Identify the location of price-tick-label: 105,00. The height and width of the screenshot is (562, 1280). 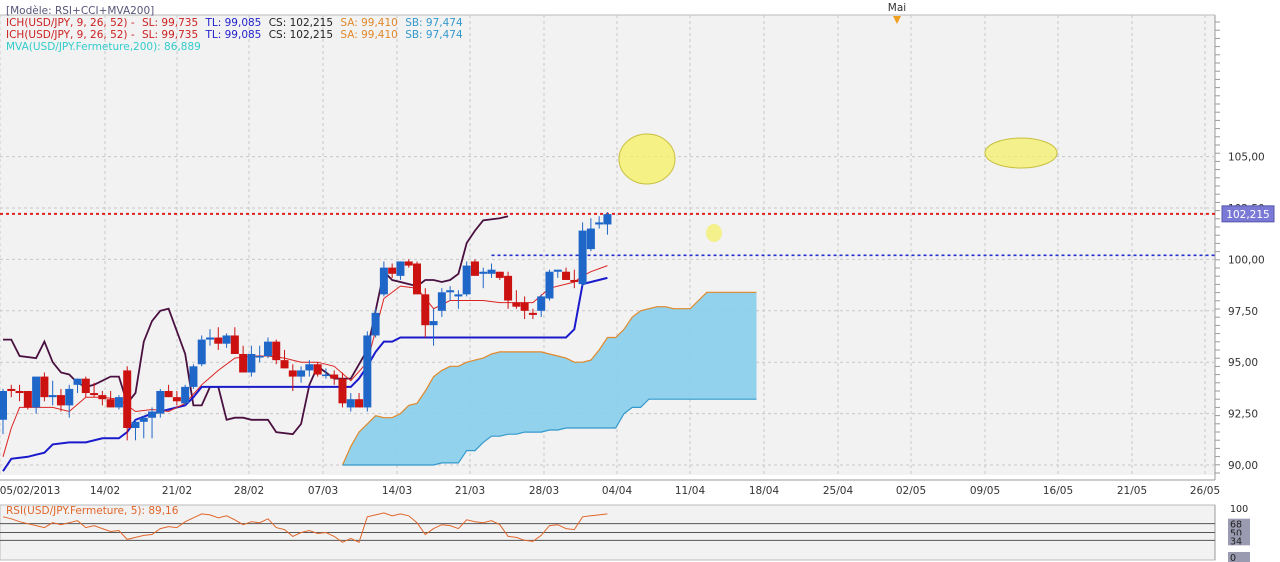
(1246, 158).